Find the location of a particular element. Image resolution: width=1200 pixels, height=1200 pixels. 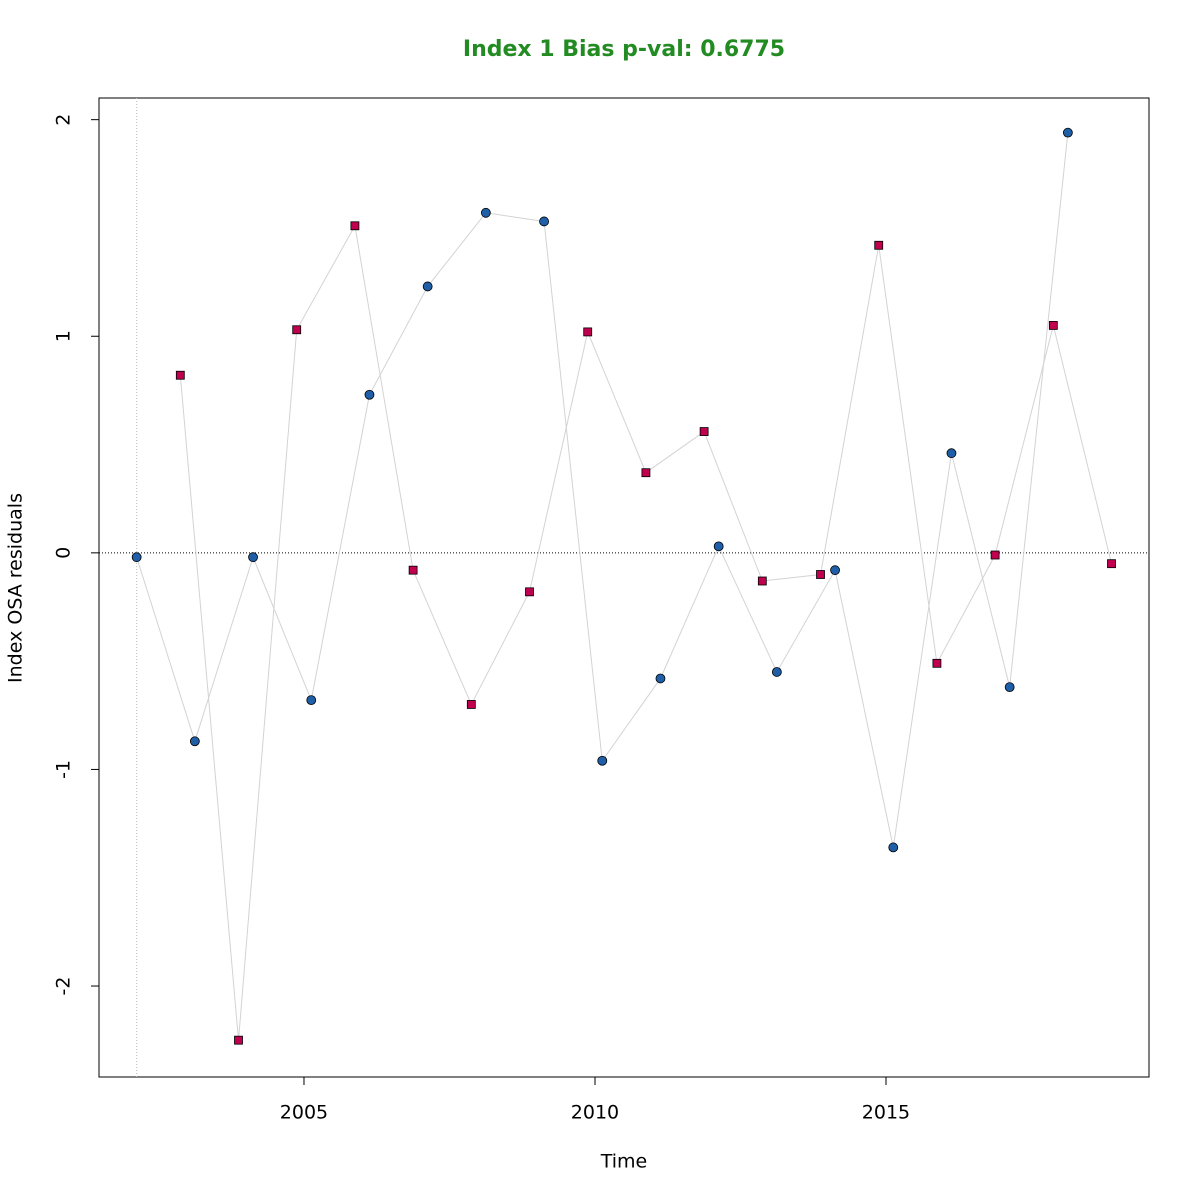

y-tick-label: 0 is located at coordinates (64, 553).